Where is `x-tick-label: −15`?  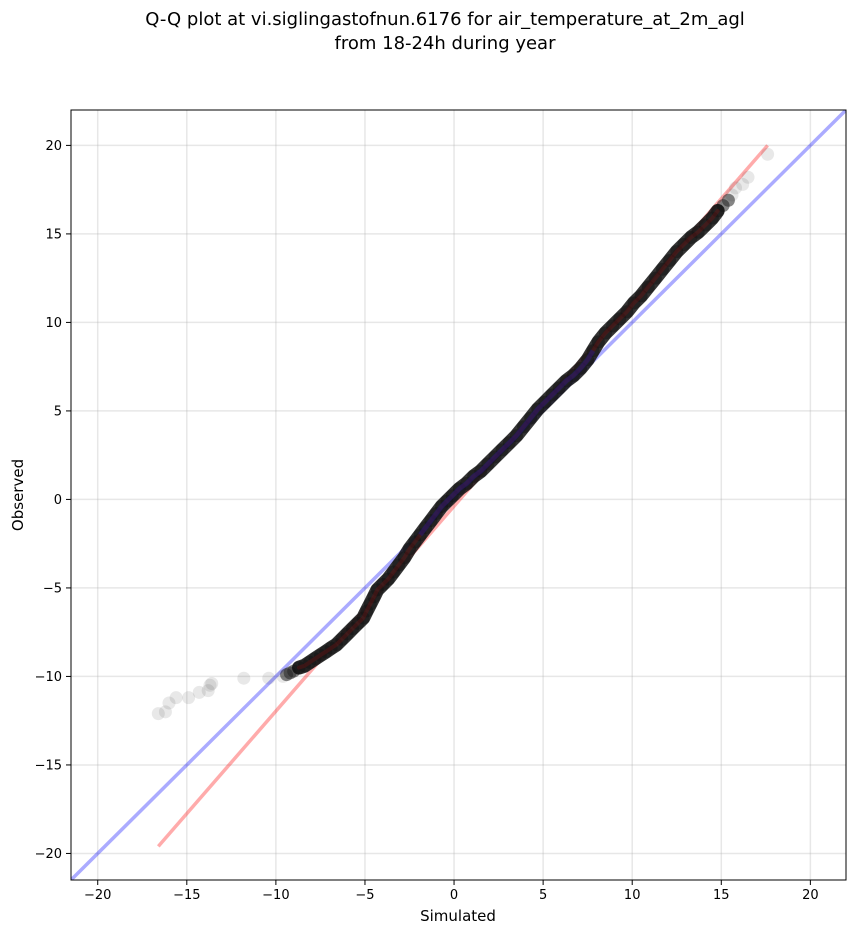
x-tick-label: −15 is located at coordinates (186, 895).